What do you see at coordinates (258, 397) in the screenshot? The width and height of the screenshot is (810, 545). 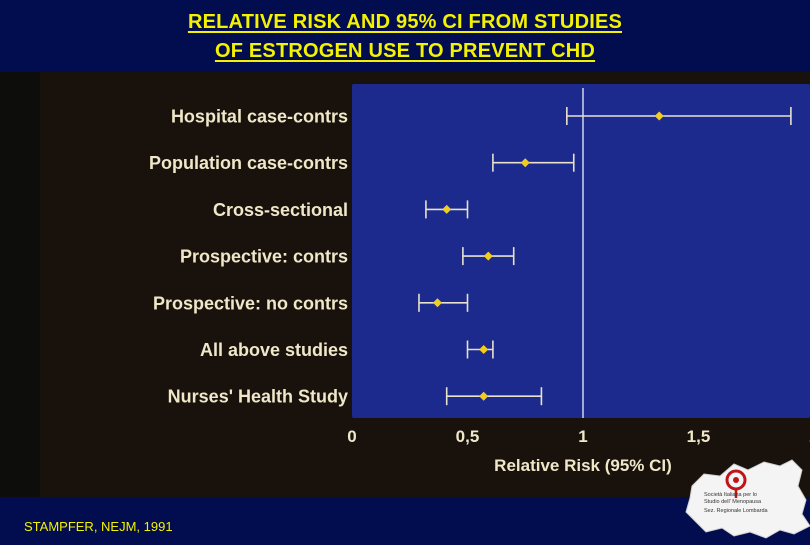 I see `category-label: Nurses' Health Study` at bounding box center [258, 397].